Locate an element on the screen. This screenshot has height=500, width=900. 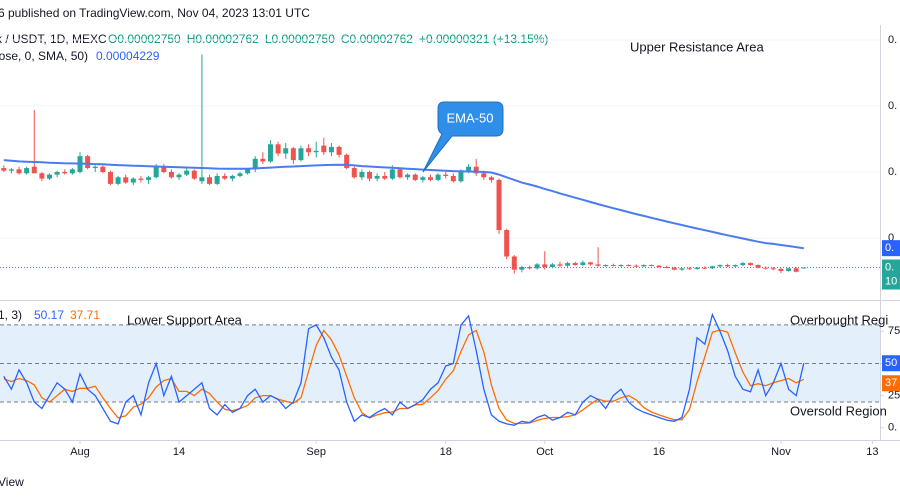
price-badge-text: 0. is located at coordinates (889, 267).